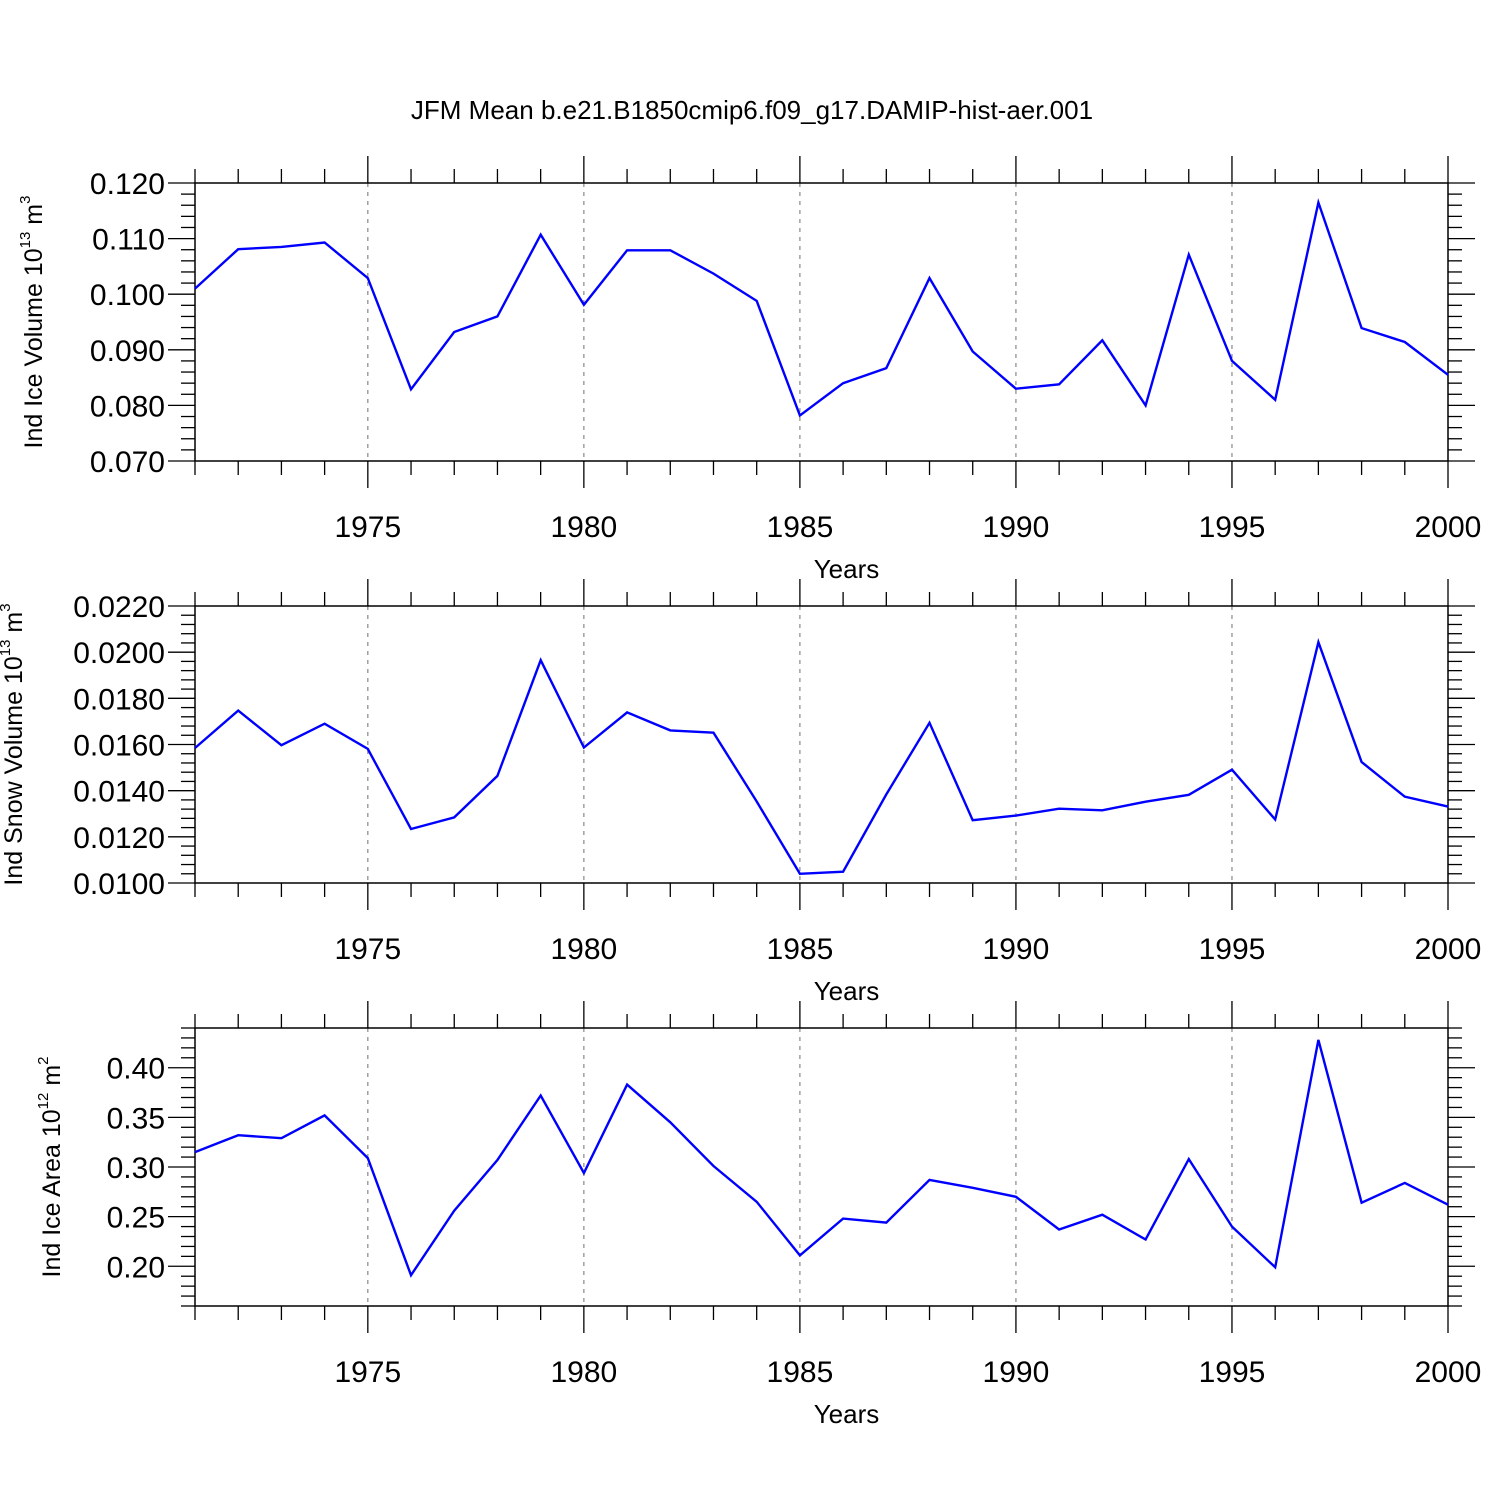  What do you see at coordinates (127, 462) in the screenshot?
I see `y-tick-label: 0.070` at bounding box center [127, 462].